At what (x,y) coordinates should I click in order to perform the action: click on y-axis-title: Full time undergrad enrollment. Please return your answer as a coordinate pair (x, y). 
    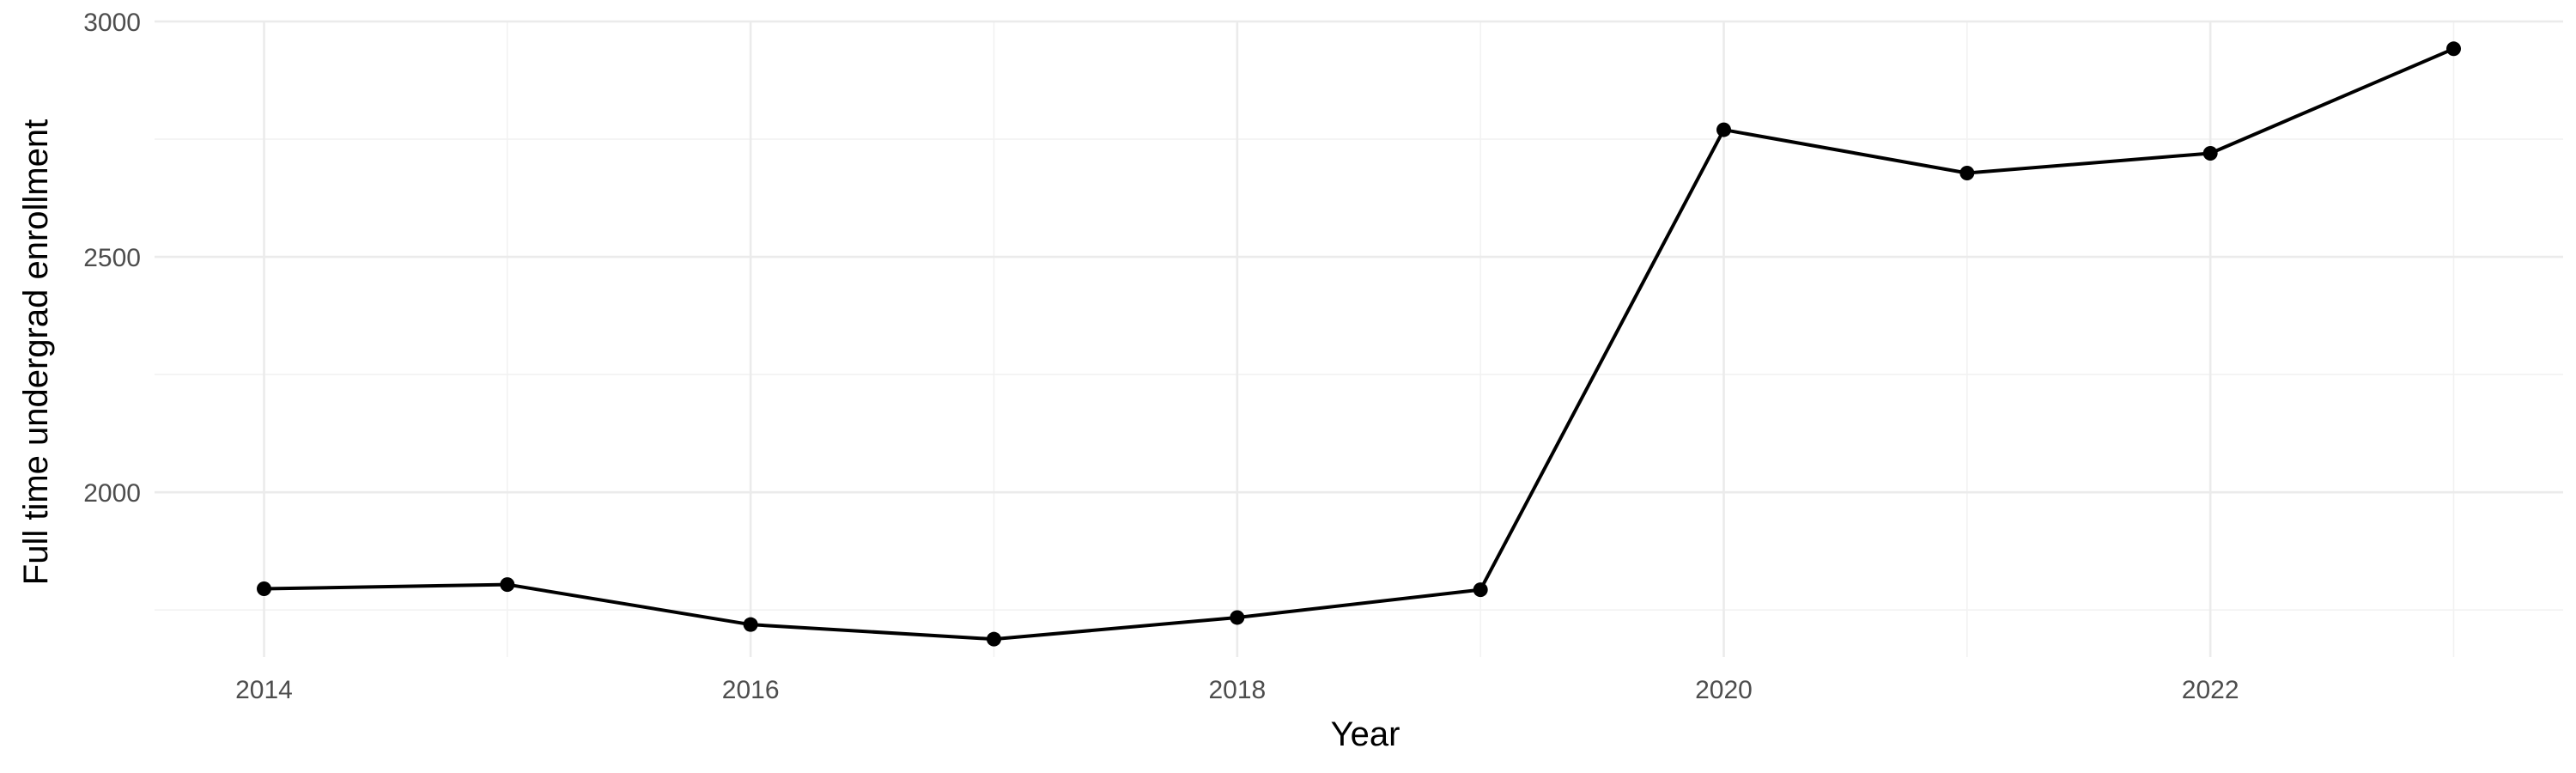
    Looking at the image, I should click on (36, 352).